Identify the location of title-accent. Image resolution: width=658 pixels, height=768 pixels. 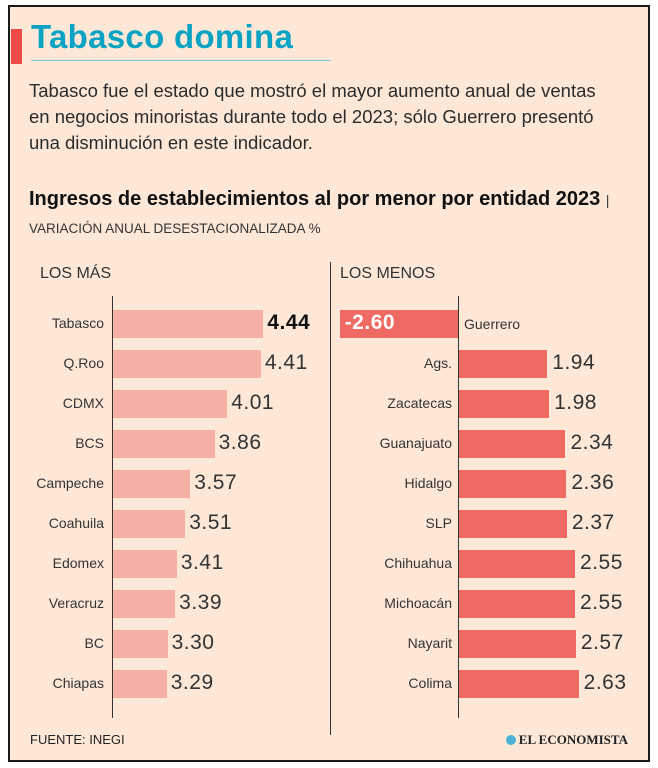
(16, 46).